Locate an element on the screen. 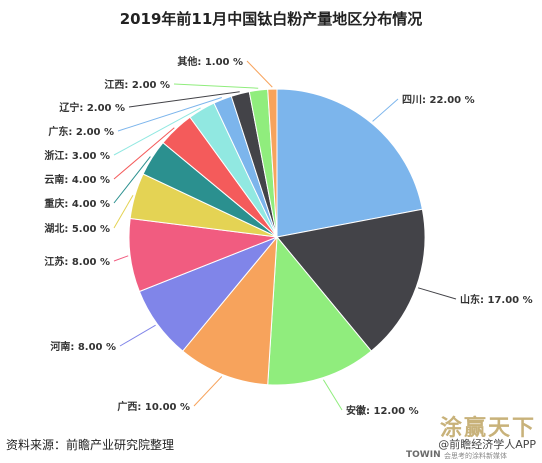 This screenshot has width=542, height=463. brand-watermark: 涂赢天下 @前瞻经济学人APP TOWIN 会思考的涂料新媒体 is located at coordinates (471, 435).